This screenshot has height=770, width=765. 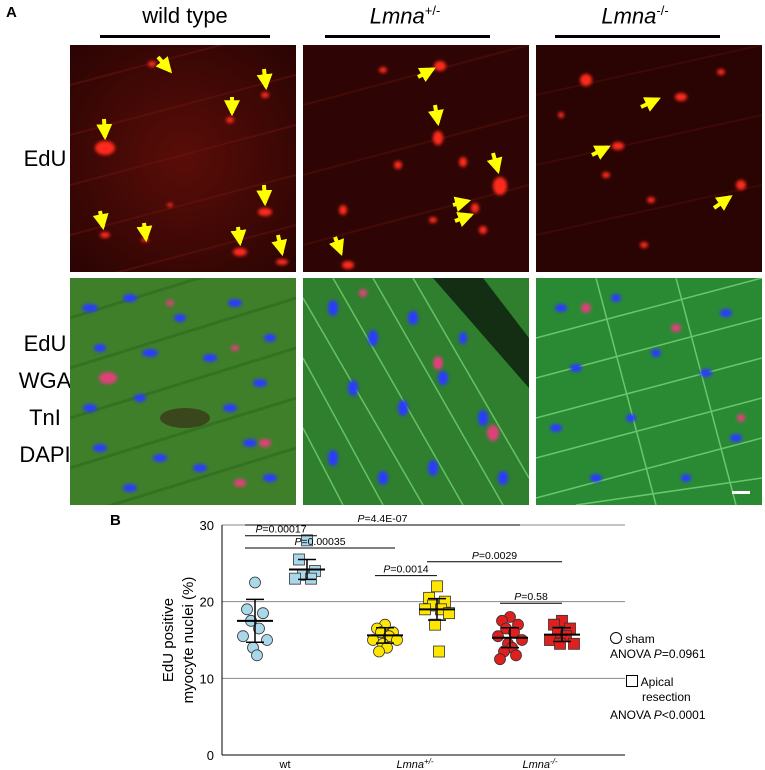 What do you see at coordinates (11, 12) in the screenshot?
I see `panel-a-letter: A` at bounding box center [11, 12].